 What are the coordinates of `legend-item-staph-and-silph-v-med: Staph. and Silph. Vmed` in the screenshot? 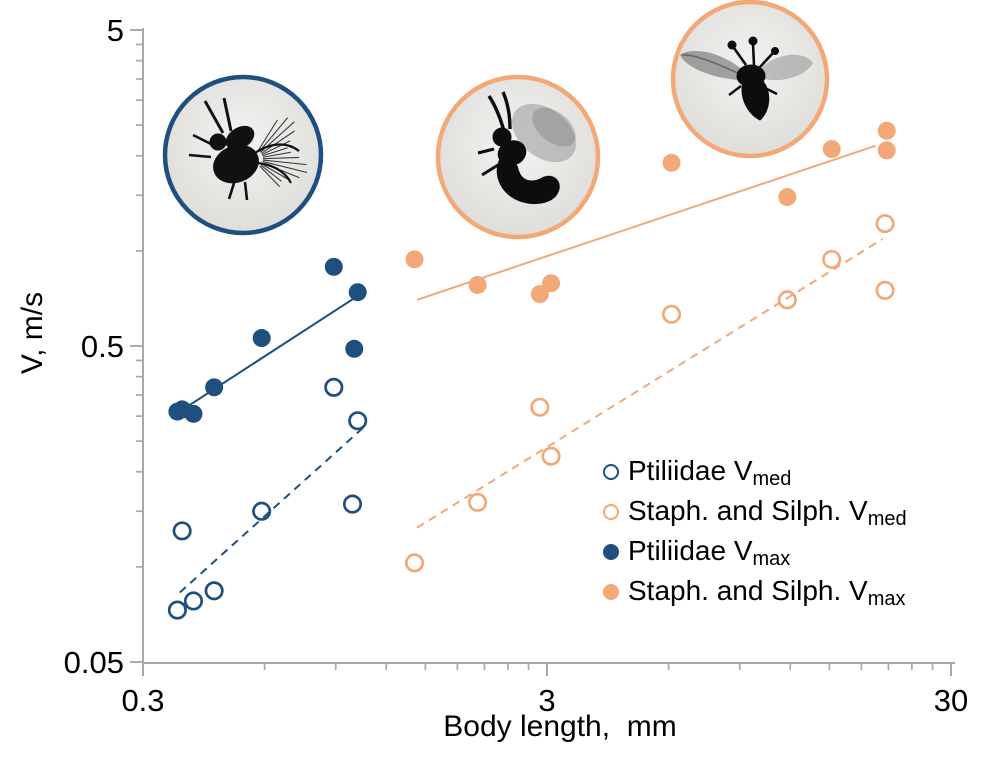 It's located at (755, 512).